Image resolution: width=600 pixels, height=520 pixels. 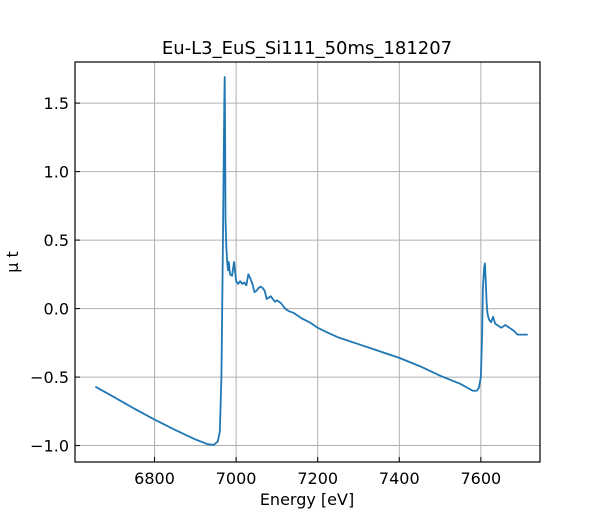 I want to click on x-tick-label: 7600, so click(x=480, y=478).